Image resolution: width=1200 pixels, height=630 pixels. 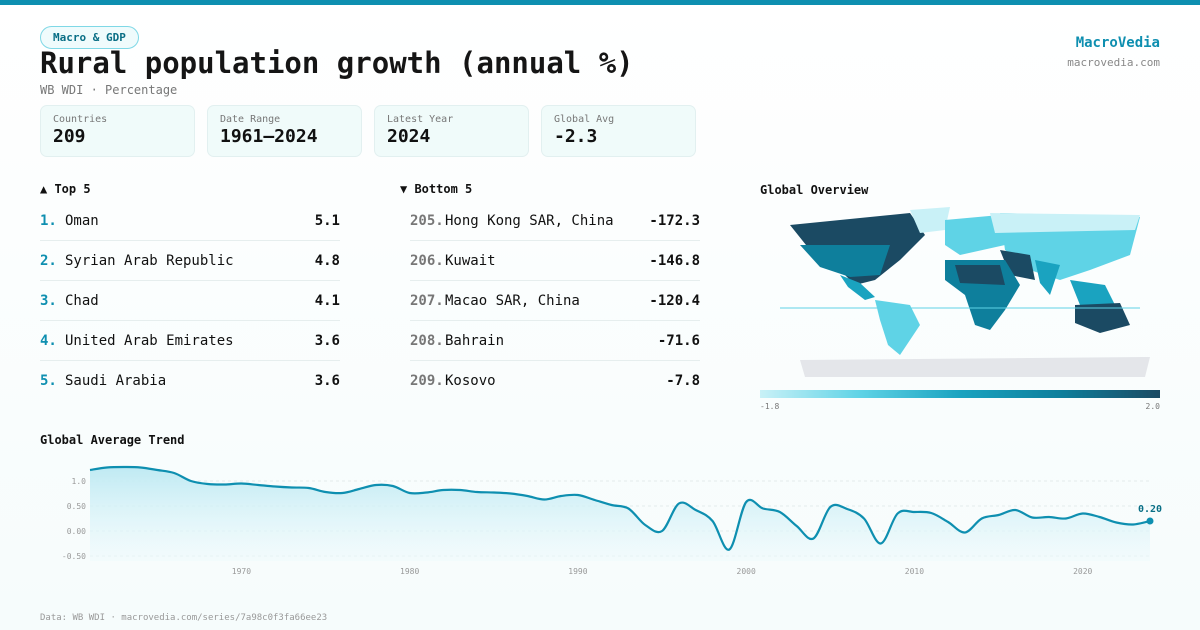 I want to click on rank: 3., so click(x=48, y=300).